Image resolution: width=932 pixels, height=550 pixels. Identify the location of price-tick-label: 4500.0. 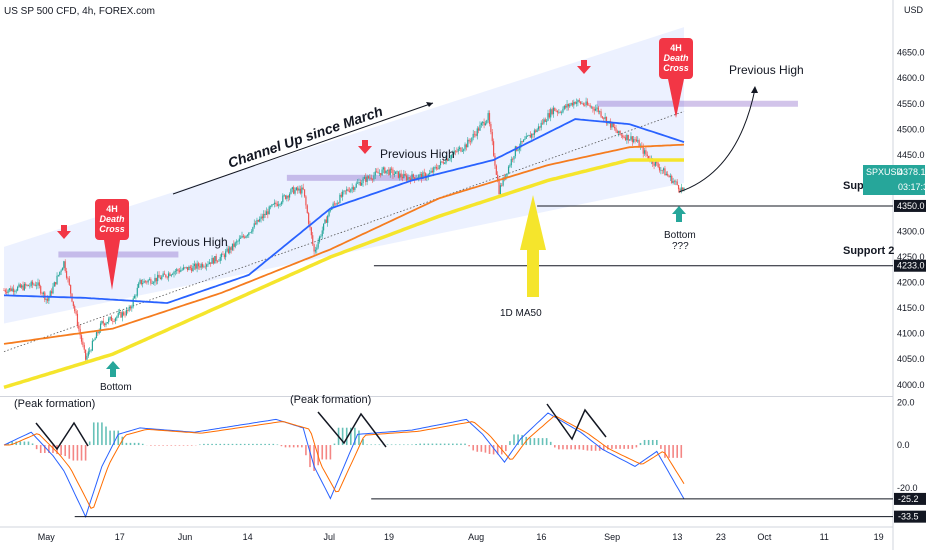
(911, 129).